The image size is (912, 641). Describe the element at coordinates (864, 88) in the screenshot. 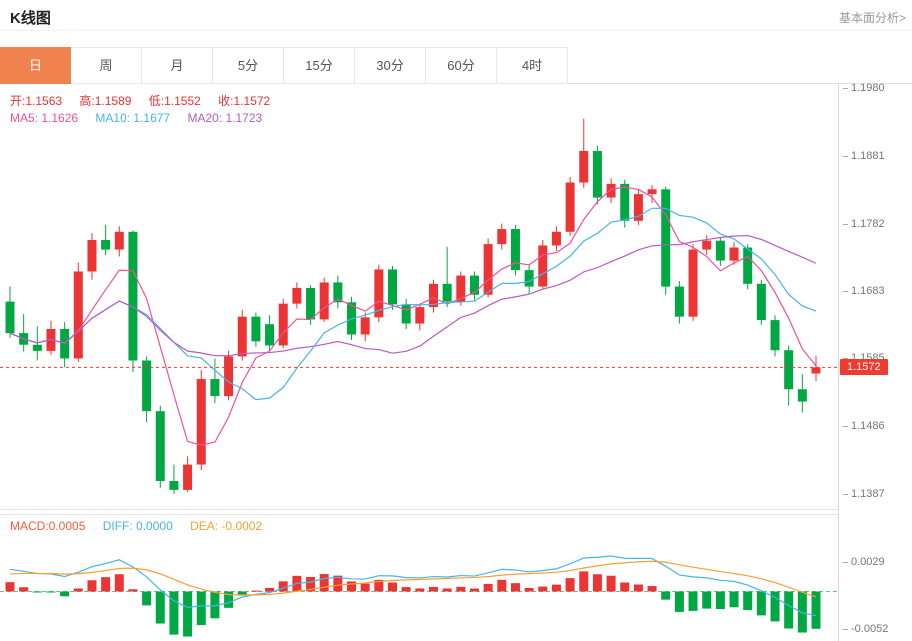

I see `y-axis-label: 1.1980` at that location.